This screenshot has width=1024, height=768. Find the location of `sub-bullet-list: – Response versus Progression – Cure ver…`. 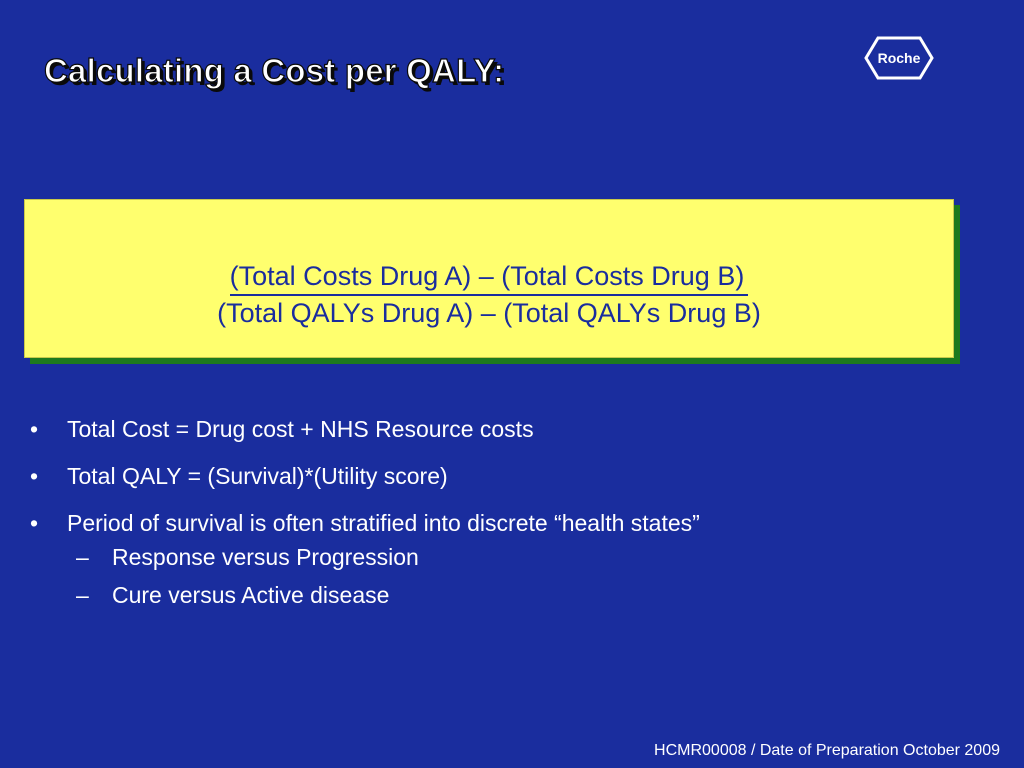

sub-bullet-list: – Response versus Progression – Cure ver… is located at coordinates (510, 576).